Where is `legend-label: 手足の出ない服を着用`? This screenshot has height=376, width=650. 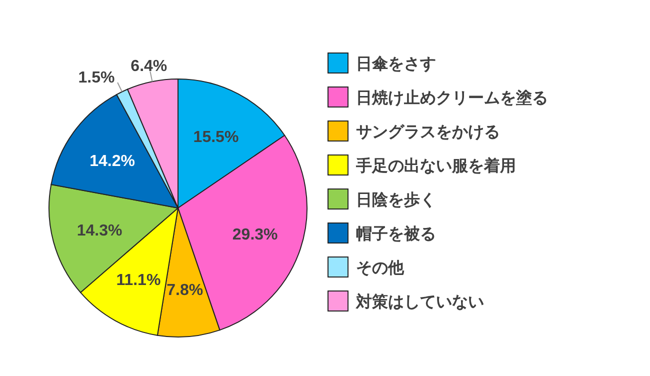 legend-label: 手足の出ない服を着用 is located at coordinates (435, 165).